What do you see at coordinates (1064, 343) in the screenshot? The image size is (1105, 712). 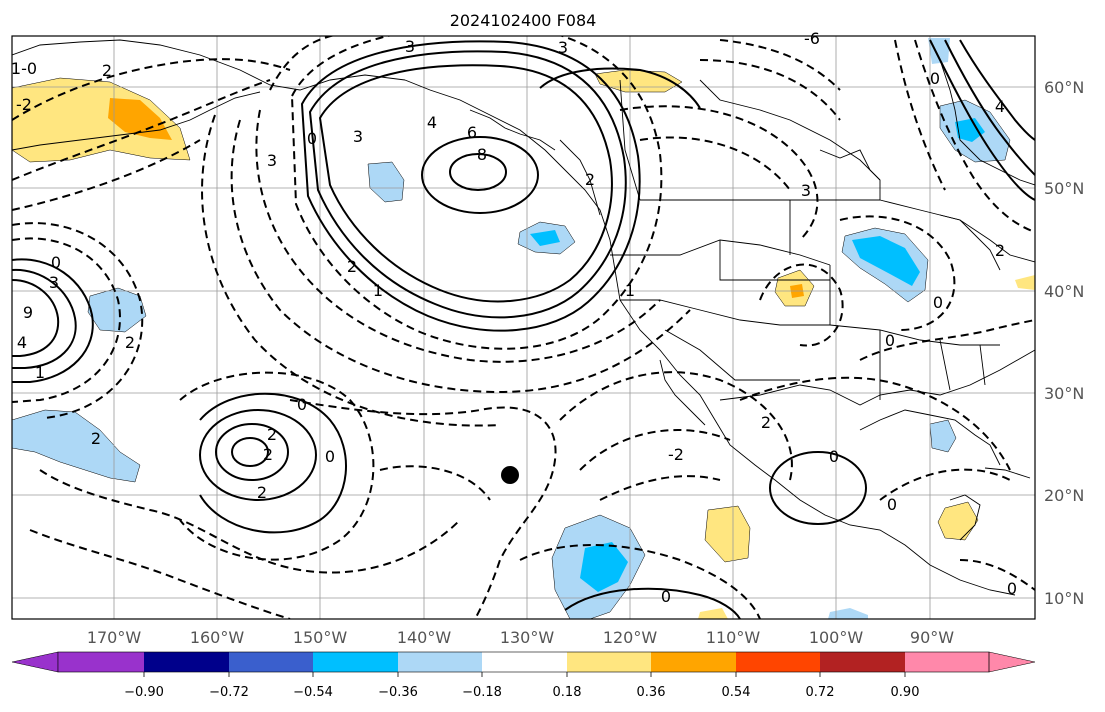 I see `latitude-axis: 60°N 50°N 40°N 30°N 20°N 10°N` at bounding box center [1064, 343].